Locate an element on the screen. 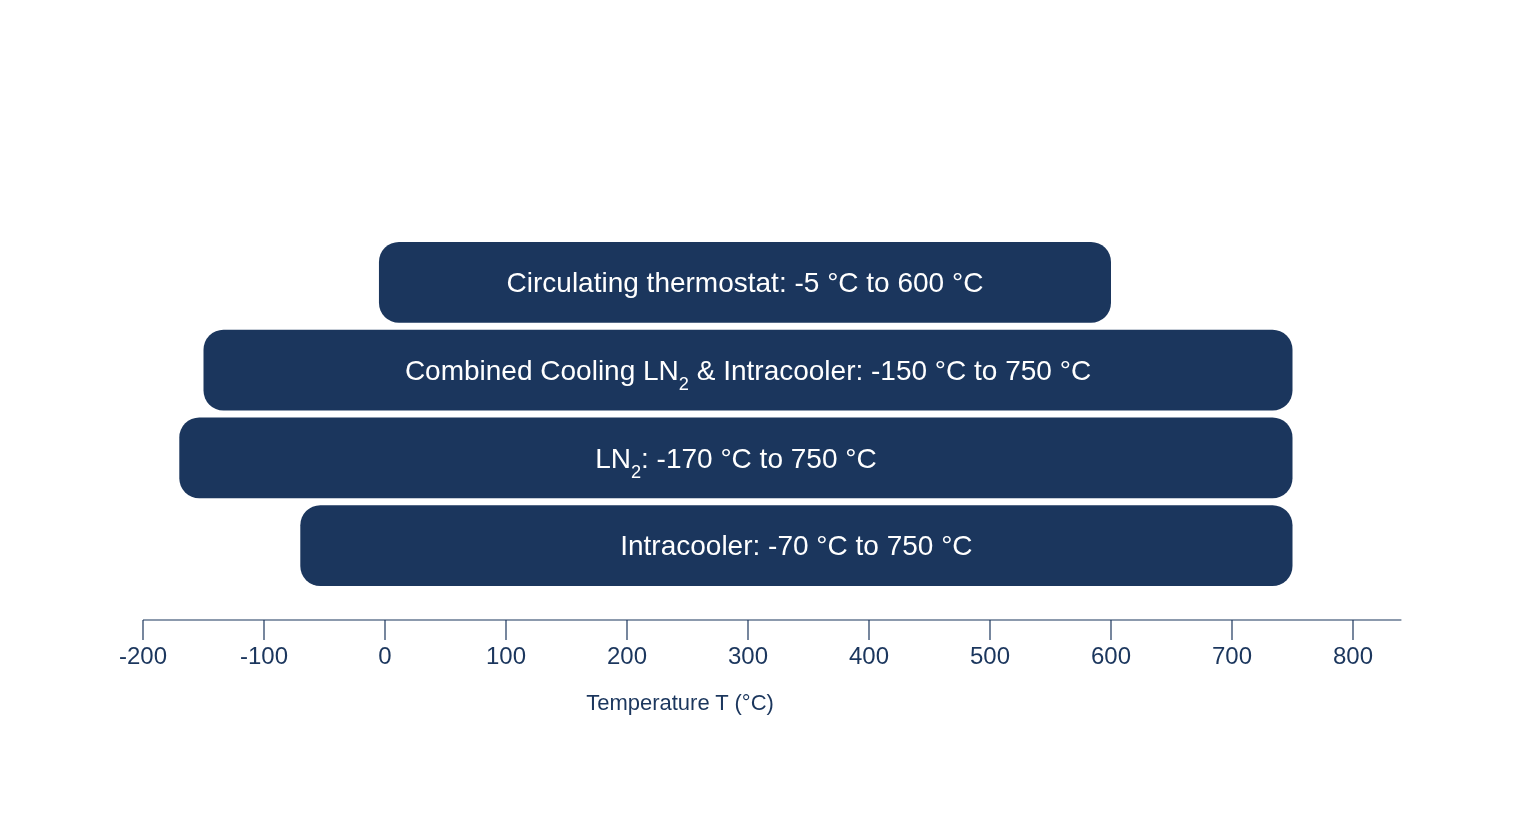 The width and height of the screenshot is (1536, 827). x-tick-label: 0 is located at coordinates (385, 655).